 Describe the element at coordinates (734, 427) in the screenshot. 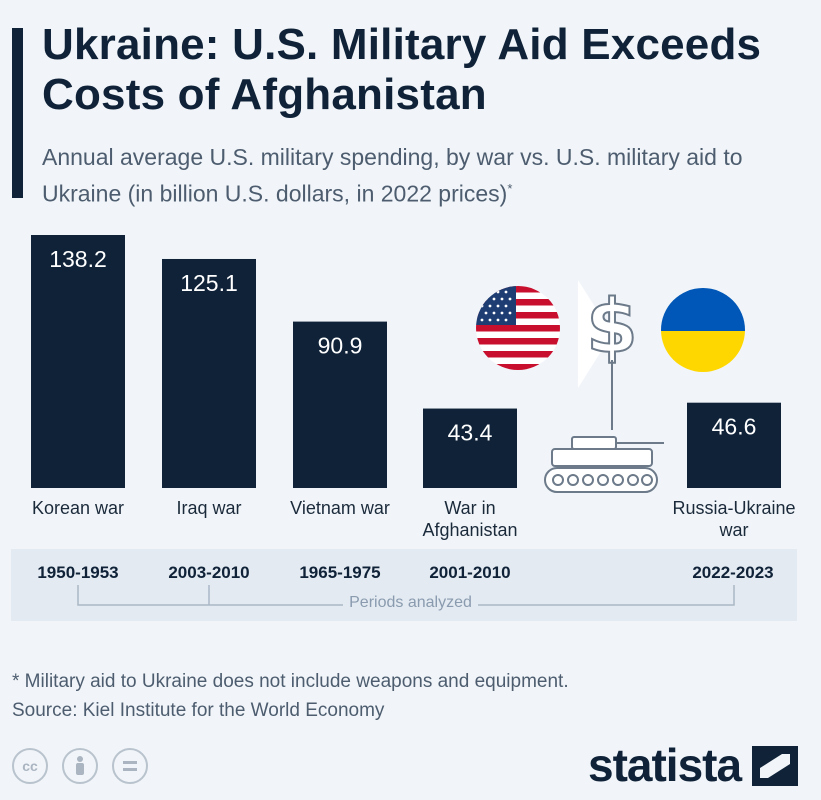

I see `bar-value-label-4: 46.6` at that location.